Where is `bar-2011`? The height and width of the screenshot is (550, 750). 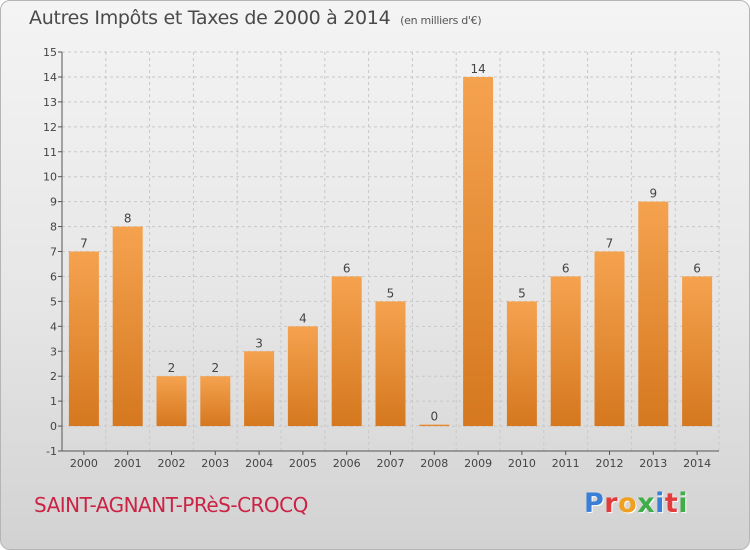 bar-2011 is located at coordinates (565, 351).